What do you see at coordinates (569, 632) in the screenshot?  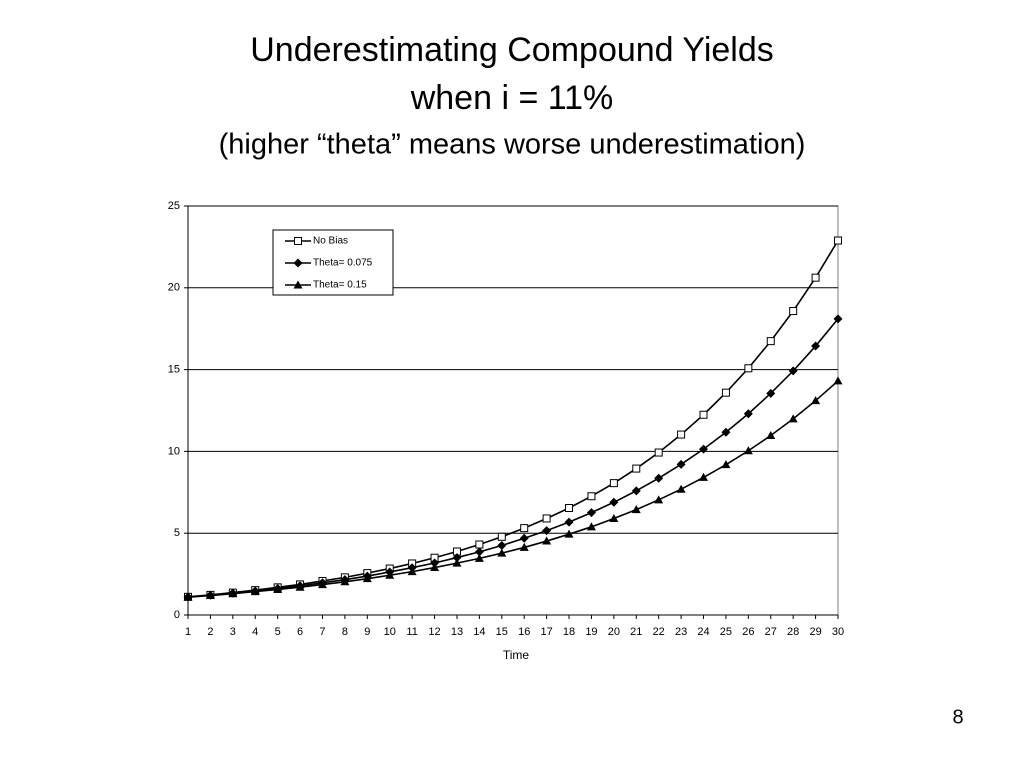 I see `x-tick-label: 18` at bounding box center [569, 632].